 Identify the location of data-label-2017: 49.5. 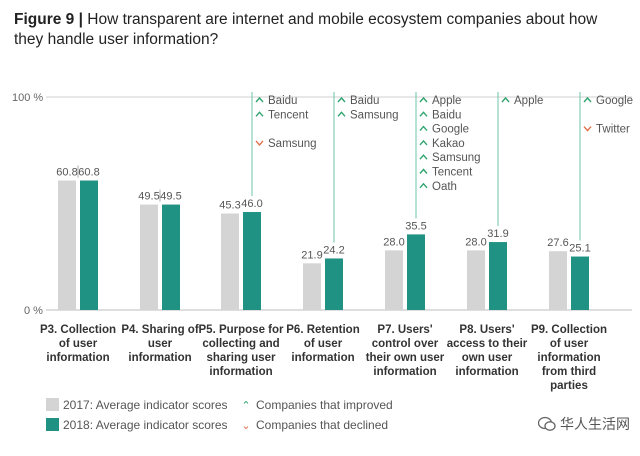
(148, 197).